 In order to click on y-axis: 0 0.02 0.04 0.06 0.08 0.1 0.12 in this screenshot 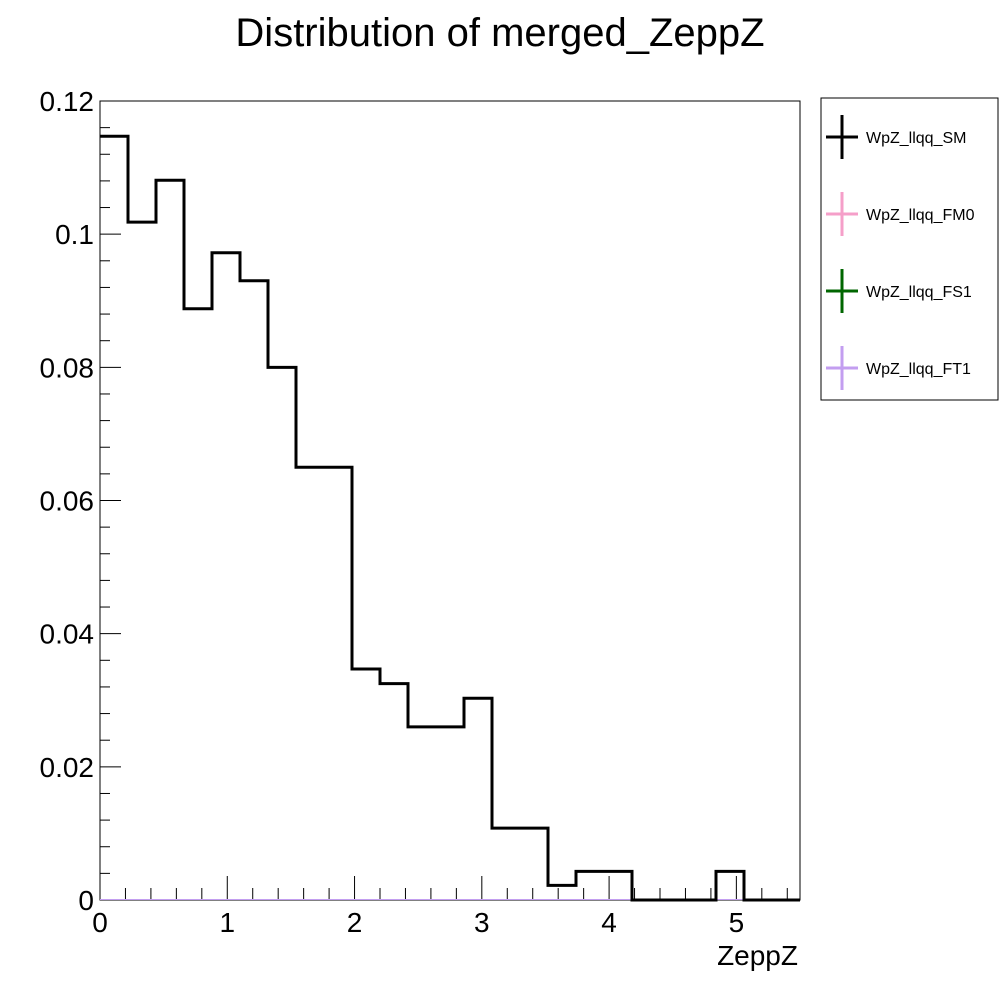, I will do `click(80, 501)`.